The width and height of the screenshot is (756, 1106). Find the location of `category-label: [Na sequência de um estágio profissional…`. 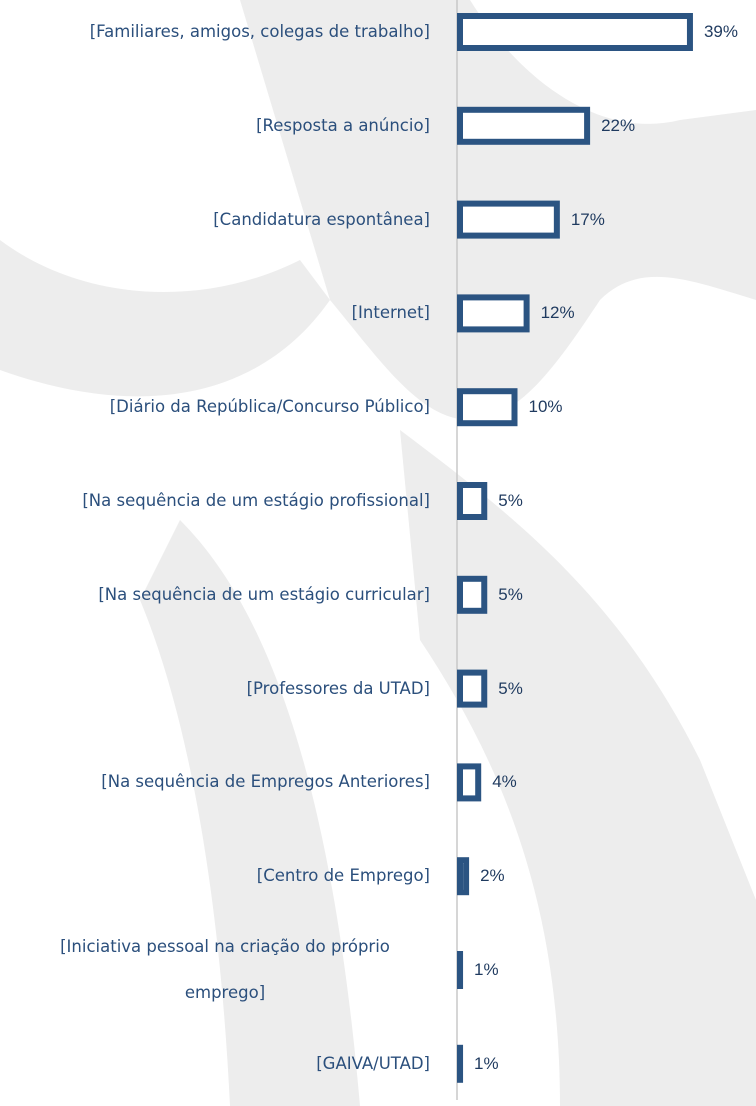

category-label: [Na sequência de um estágio profissional… is located at coordinates (256, 500).